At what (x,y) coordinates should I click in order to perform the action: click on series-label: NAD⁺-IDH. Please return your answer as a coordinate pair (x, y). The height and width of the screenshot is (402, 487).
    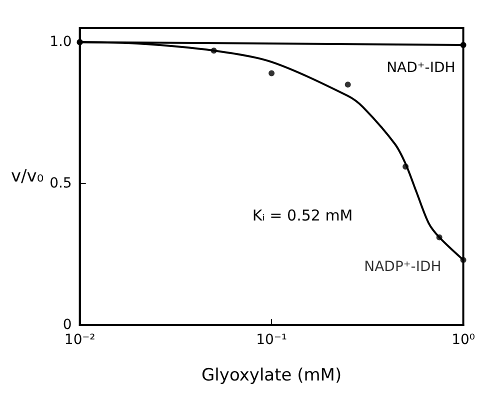
    Looking at the image, I should click on (421, 68).